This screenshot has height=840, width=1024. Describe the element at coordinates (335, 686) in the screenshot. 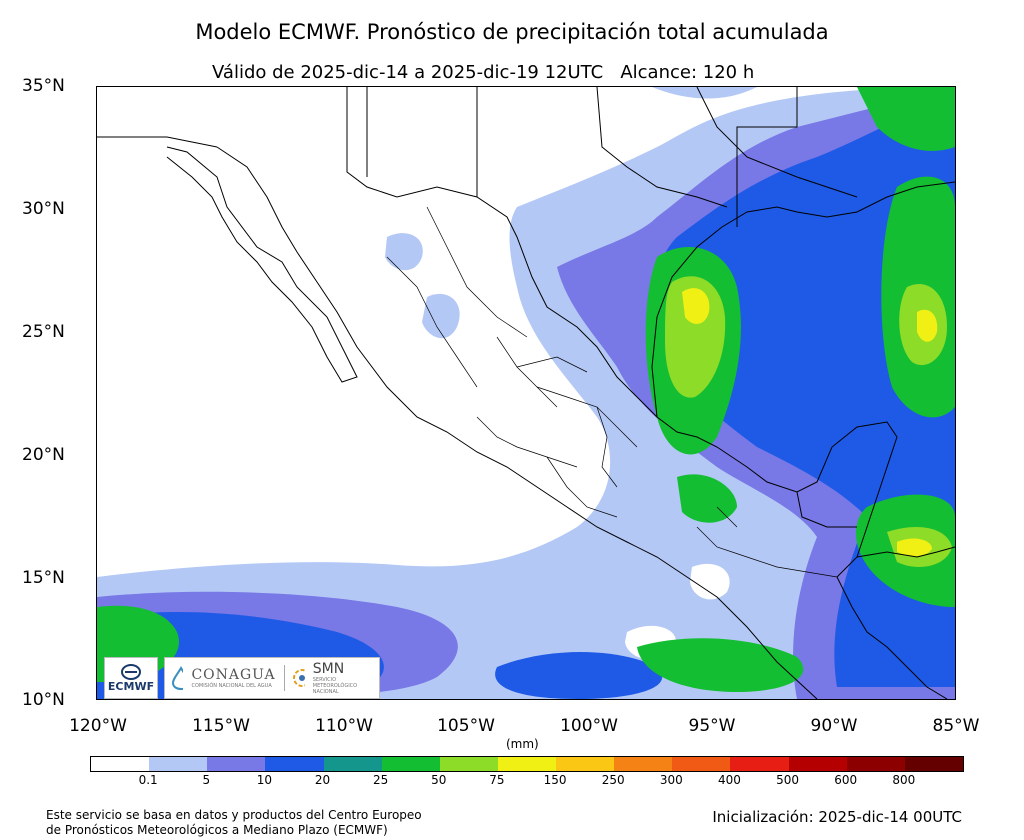

I see `smn-subtext: SERVICIO METEOROLÓGICO NACIONAL` at that location.